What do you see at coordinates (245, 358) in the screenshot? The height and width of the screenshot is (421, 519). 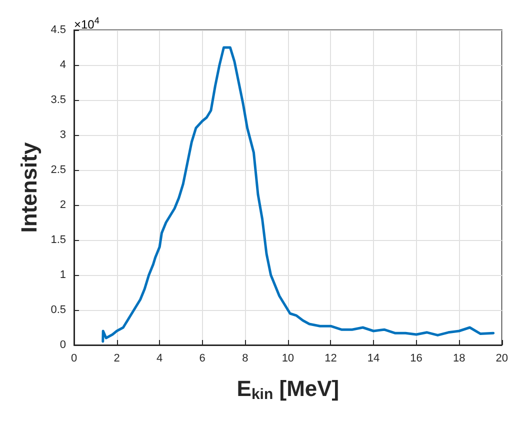 I see `x-tick-label: 8` at bounding box center [245, 358].